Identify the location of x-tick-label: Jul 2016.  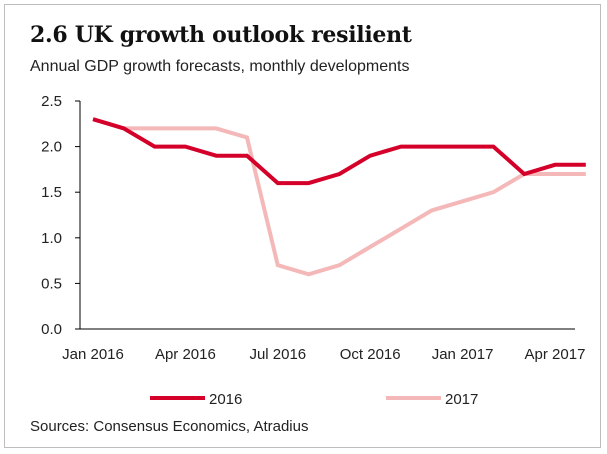
(277, 354).